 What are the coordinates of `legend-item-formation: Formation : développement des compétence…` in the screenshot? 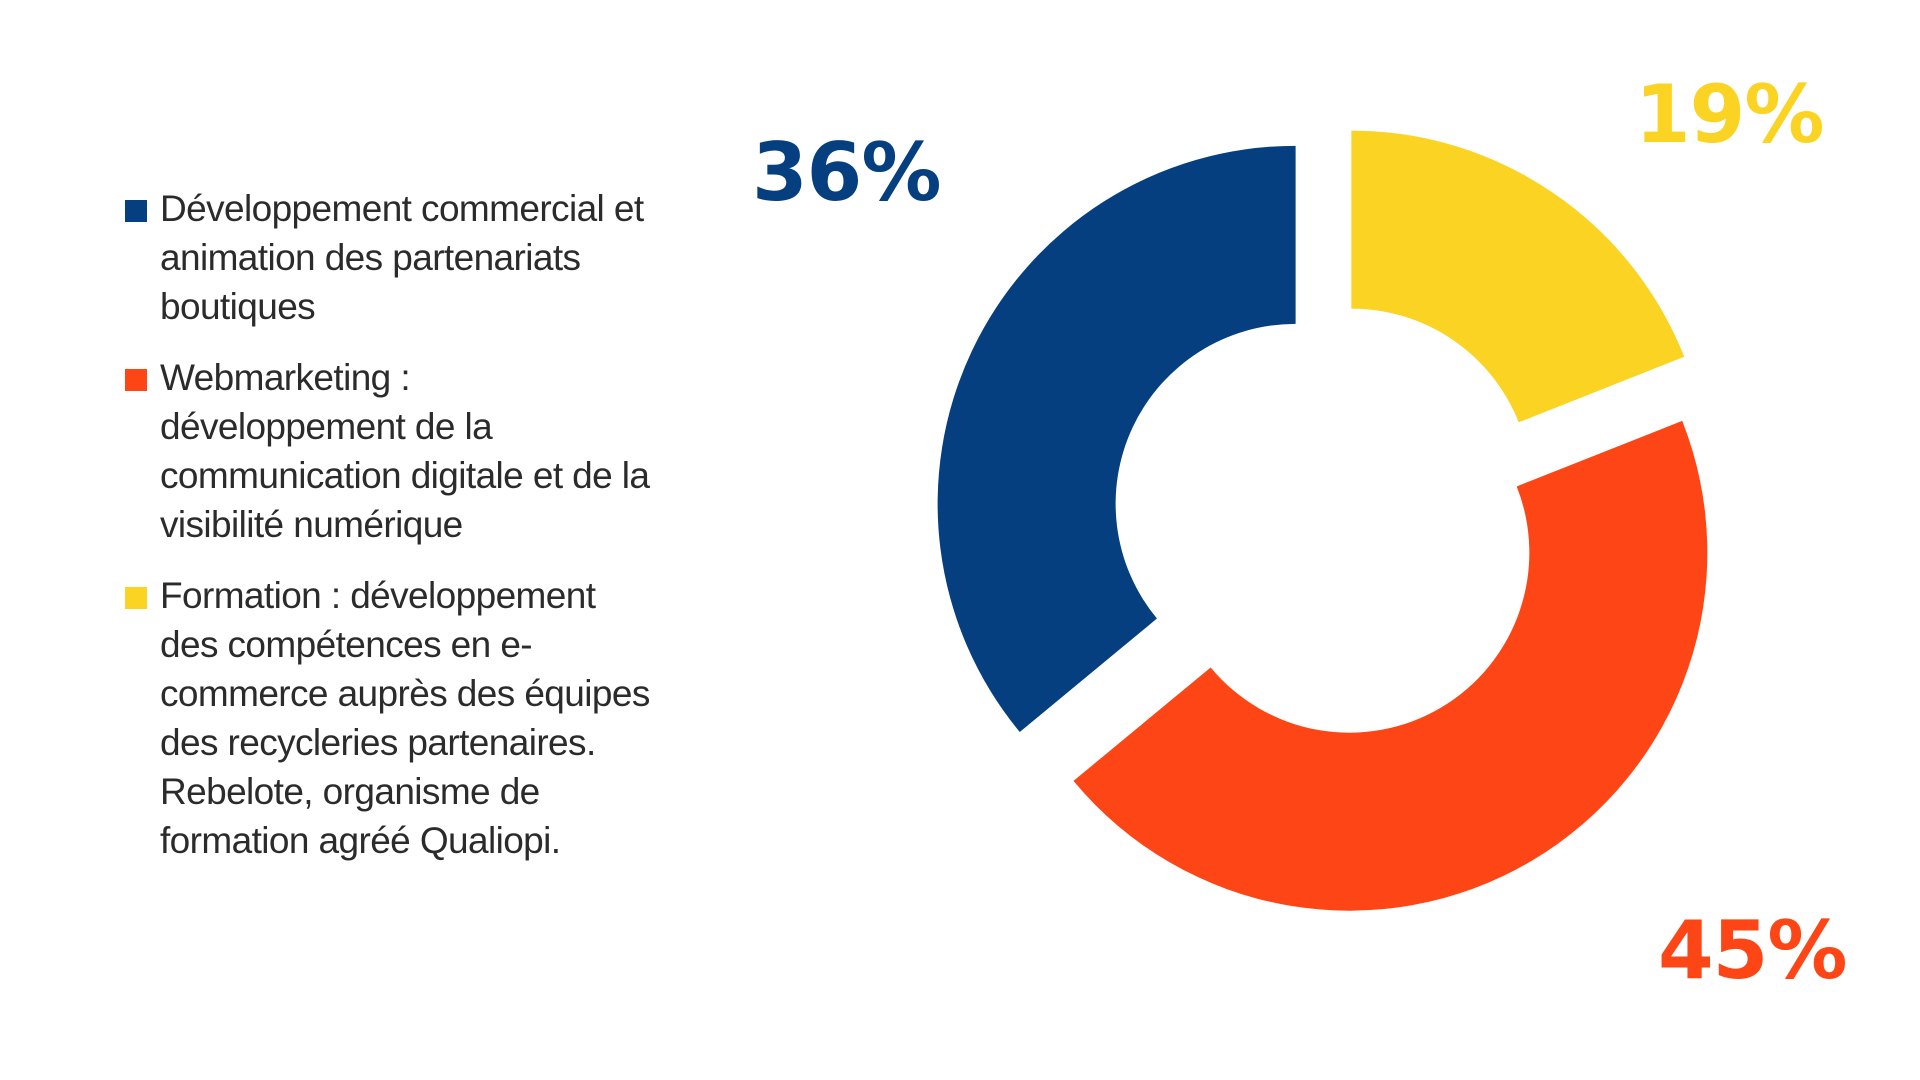 It's located at (422, 718).